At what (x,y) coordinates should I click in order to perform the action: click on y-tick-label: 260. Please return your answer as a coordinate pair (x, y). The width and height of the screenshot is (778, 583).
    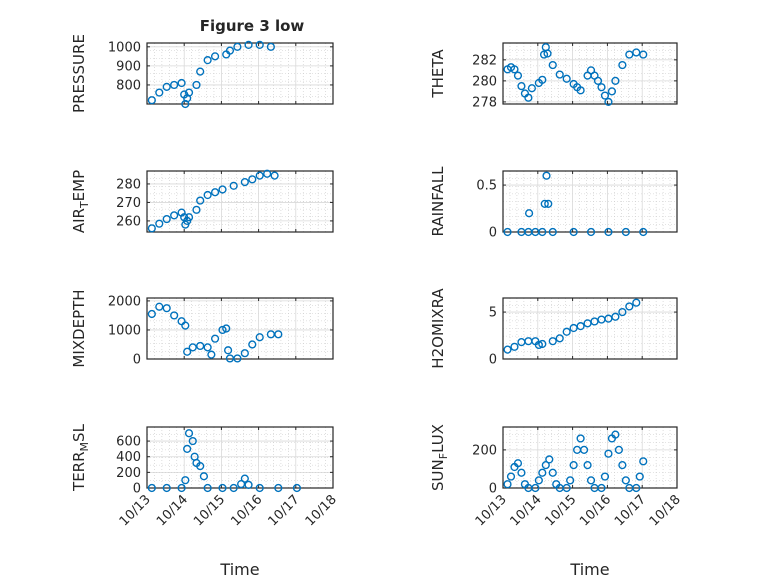
    Looking at the image, I should click on (128, 221).